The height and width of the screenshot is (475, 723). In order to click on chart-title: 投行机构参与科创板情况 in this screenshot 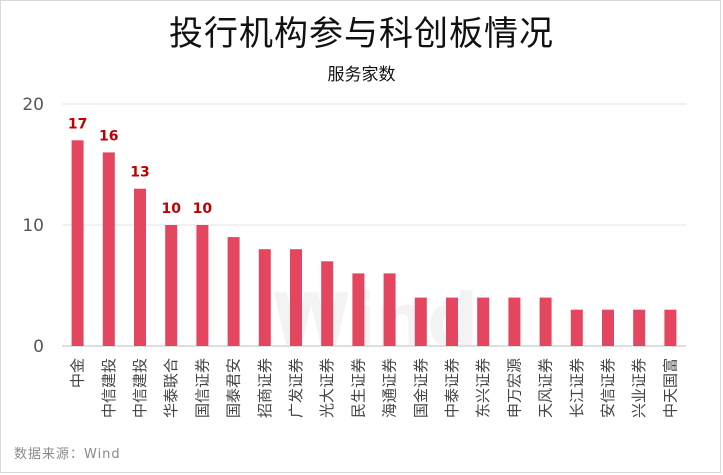, I will do `click(361, 34)`.